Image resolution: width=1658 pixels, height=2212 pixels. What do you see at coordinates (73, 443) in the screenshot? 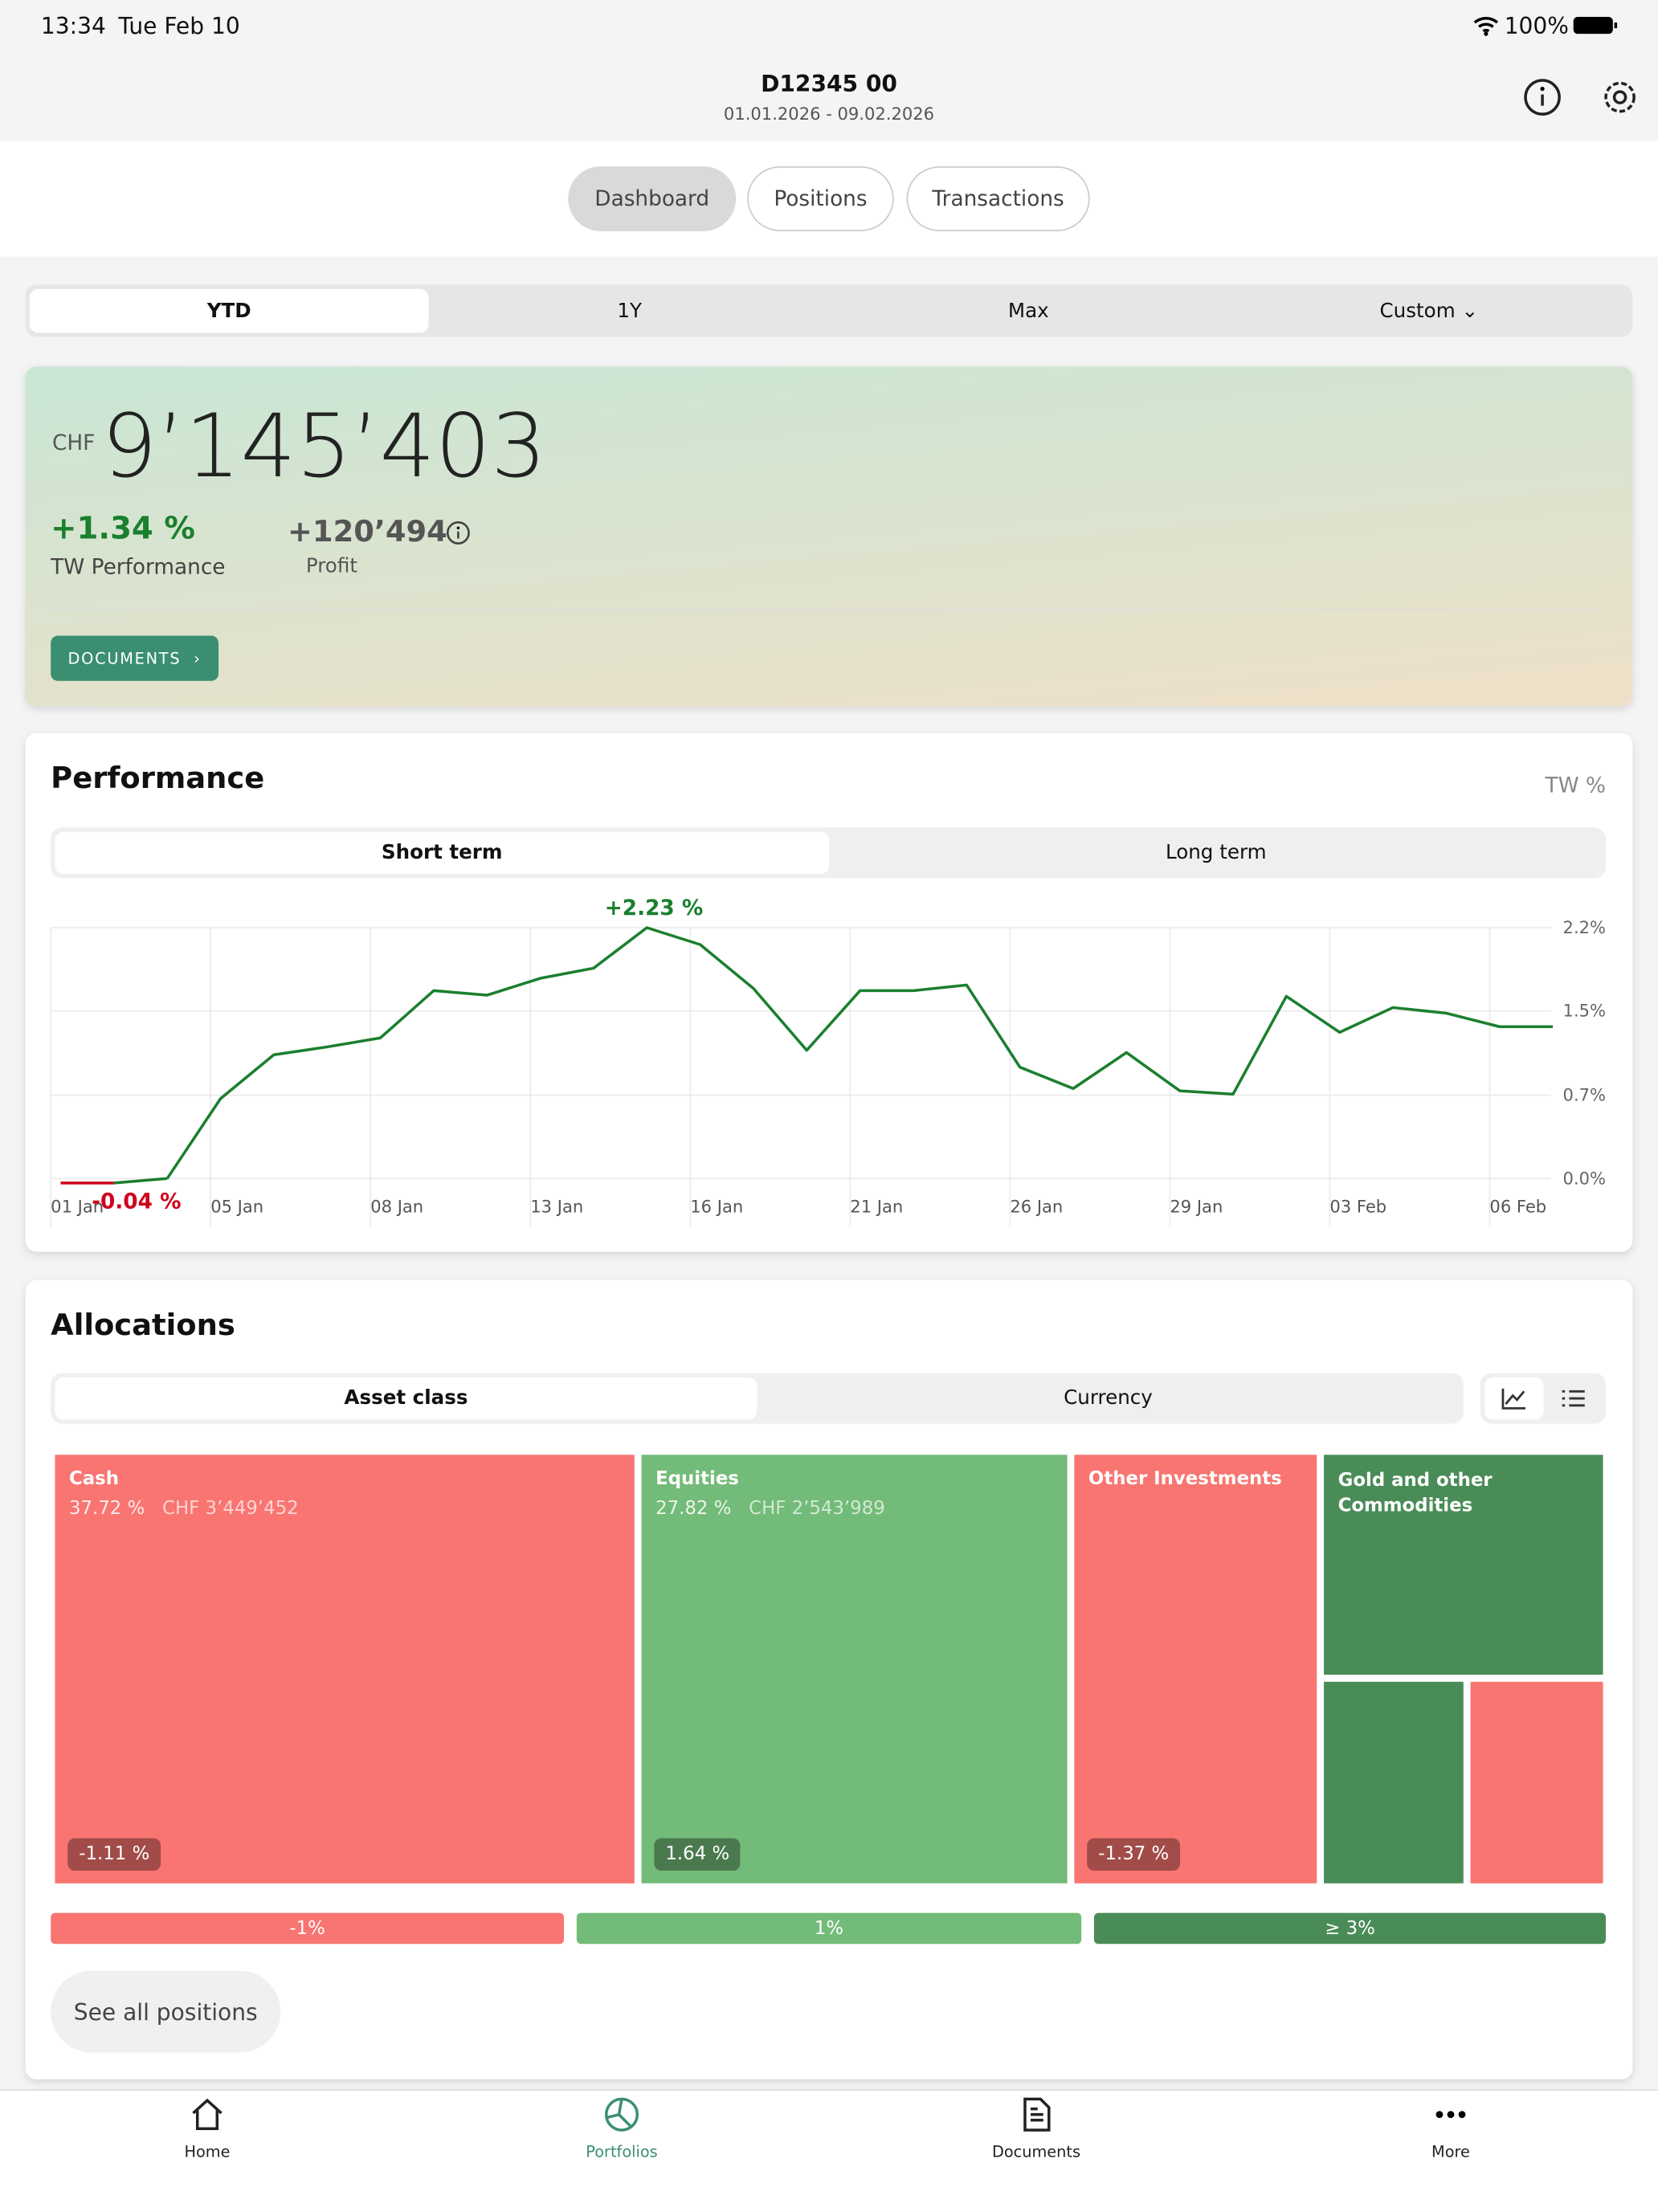
I see `currency: CHF` at bounding box center [73, 443].